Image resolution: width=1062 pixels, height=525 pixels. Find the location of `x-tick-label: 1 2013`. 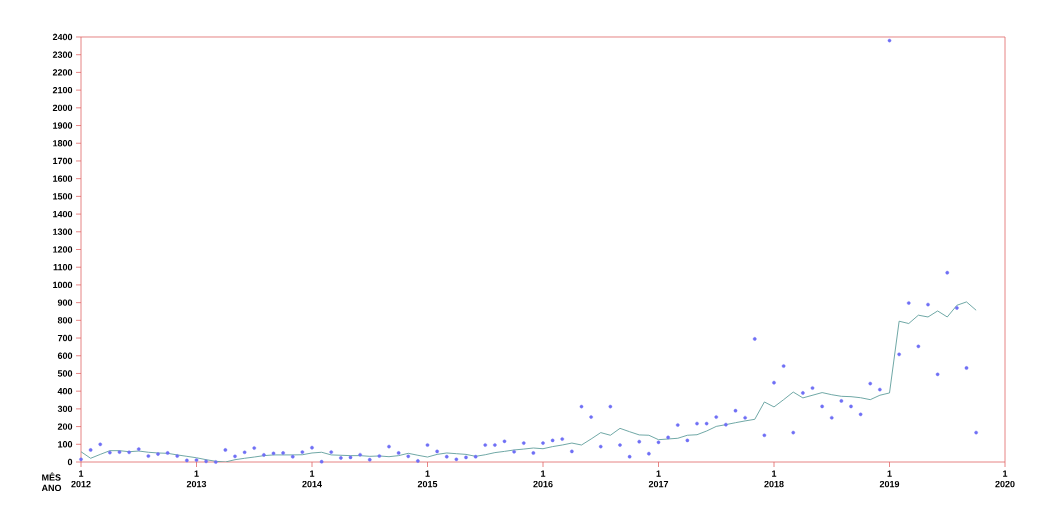

x-tick-label: 1 2013 is located at coordinates (196, 479).